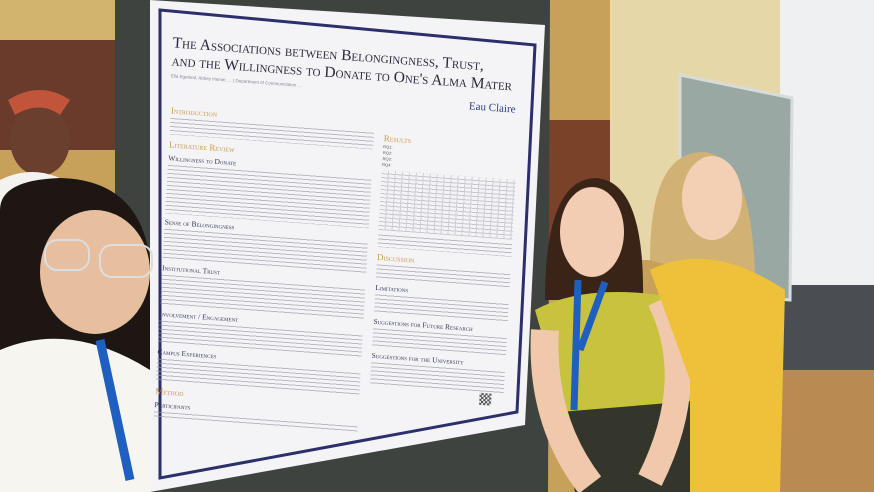  What do you see at coordinates (485, 399) in the screenshot?
I see `qr-code-icon` at bounding box center [485, 399].